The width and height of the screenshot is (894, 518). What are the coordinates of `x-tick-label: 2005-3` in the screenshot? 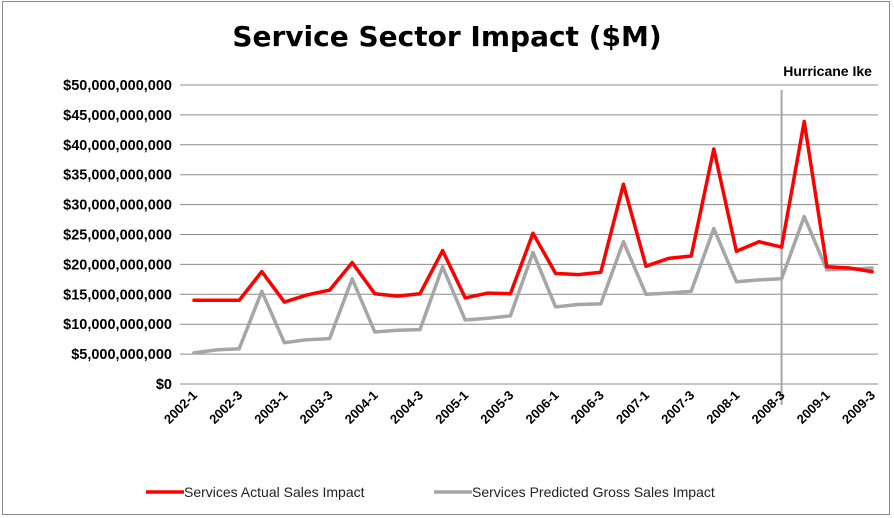 It's located at (496, 407).